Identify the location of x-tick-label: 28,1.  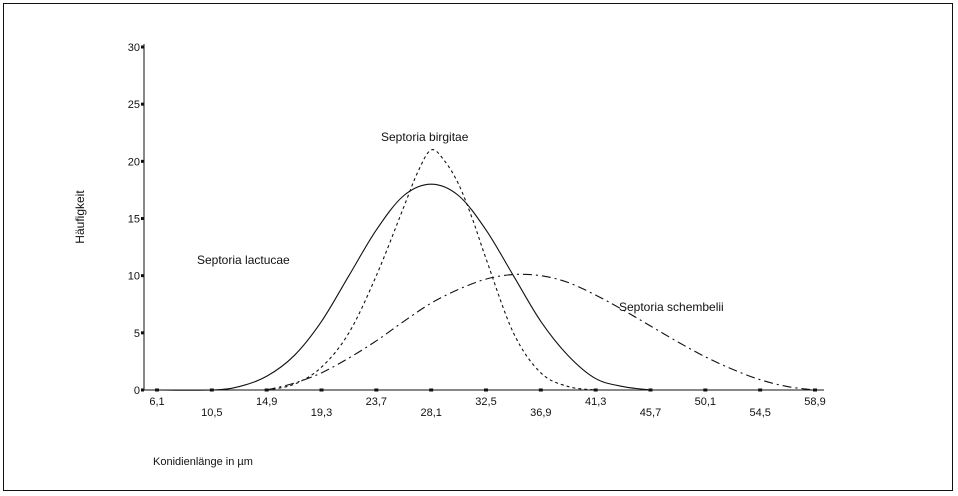
(430, 413).